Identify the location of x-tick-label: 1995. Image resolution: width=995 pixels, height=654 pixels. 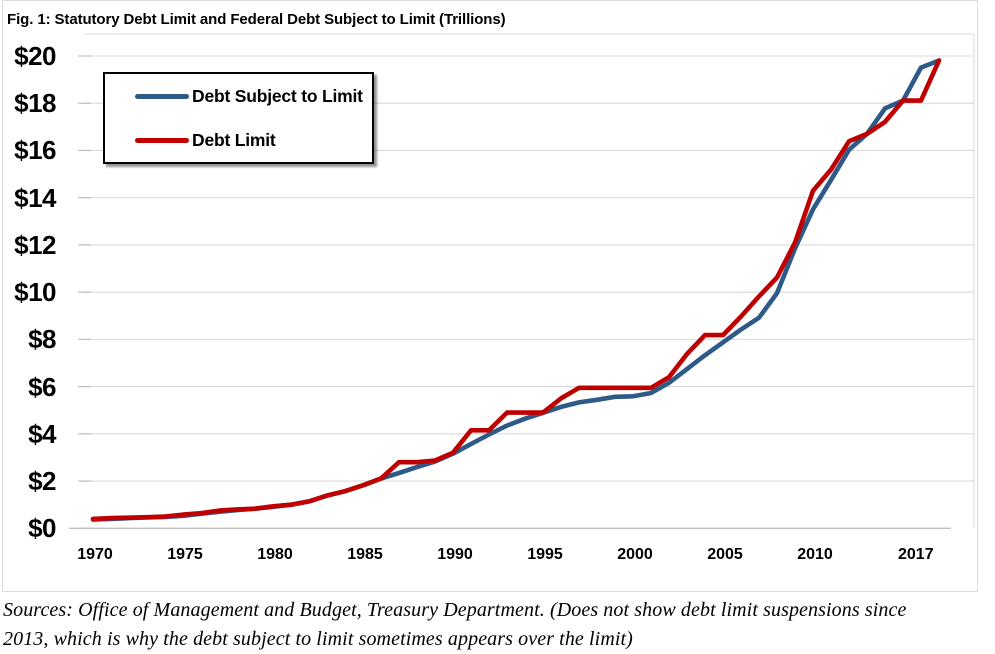
(545, 554).